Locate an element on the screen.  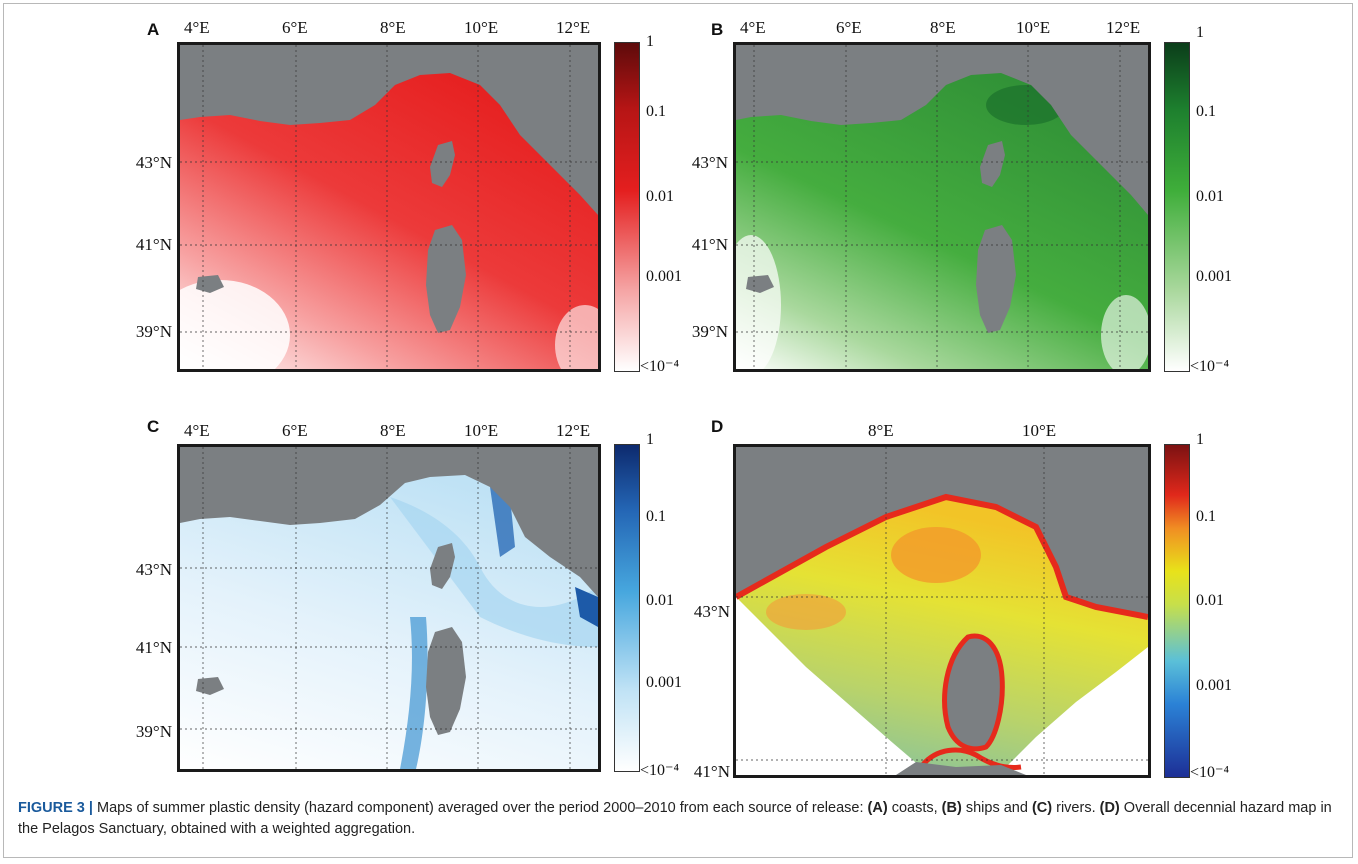
panel-b-lat-39n: 39°N is located at coordinates (709, 331).